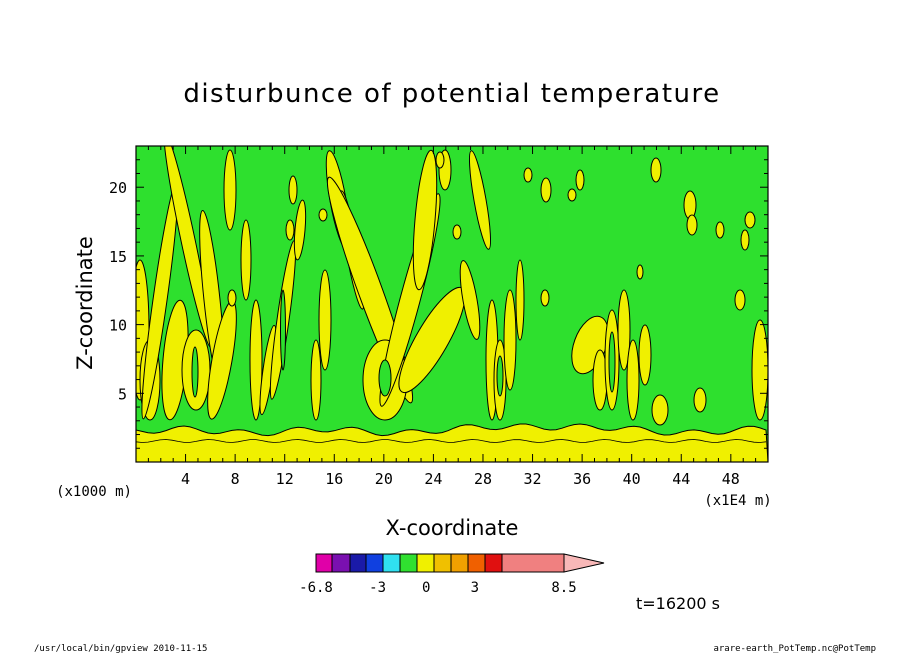 The image size is (904, 654). Describe the element at coordinates (452, 528) in the screenshot. I see `x-axis-label: X-coordinate` at that location.